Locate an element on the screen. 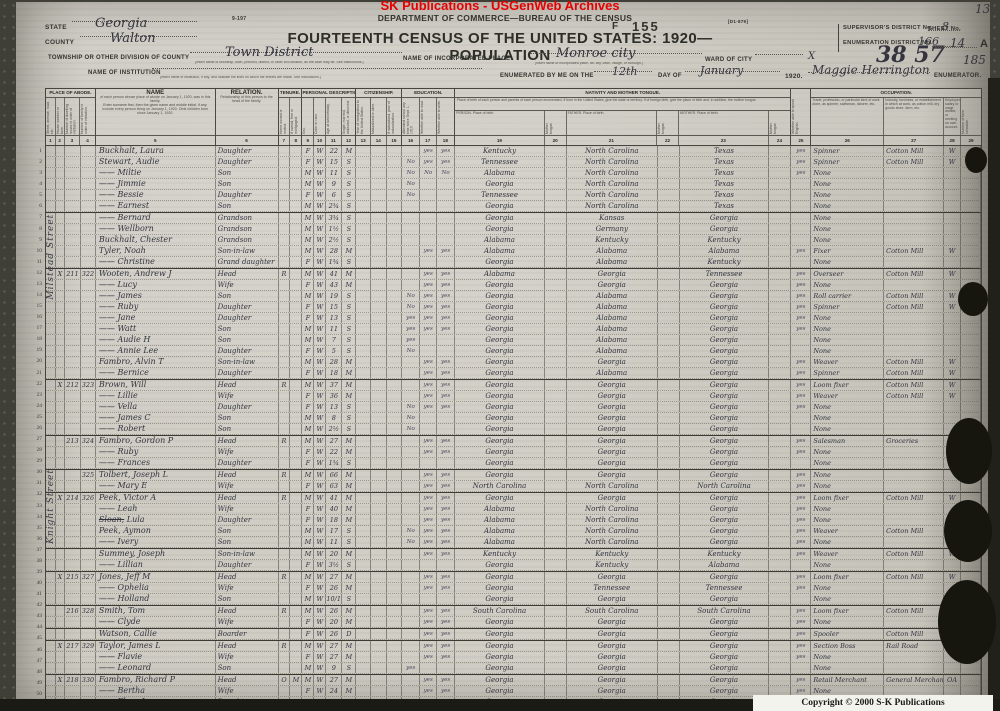 The width and height of the screenshot is (1000, 711). cell: —— Jane is located at coordinates (156, 318).